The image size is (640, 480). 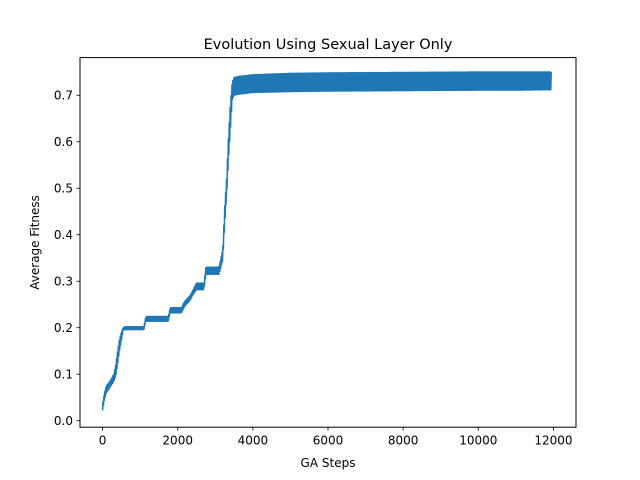 What do you see at coordinates (103, 441) in the screenshot?
I see `x-tick-label: 0` at bounding box center [103, 441].